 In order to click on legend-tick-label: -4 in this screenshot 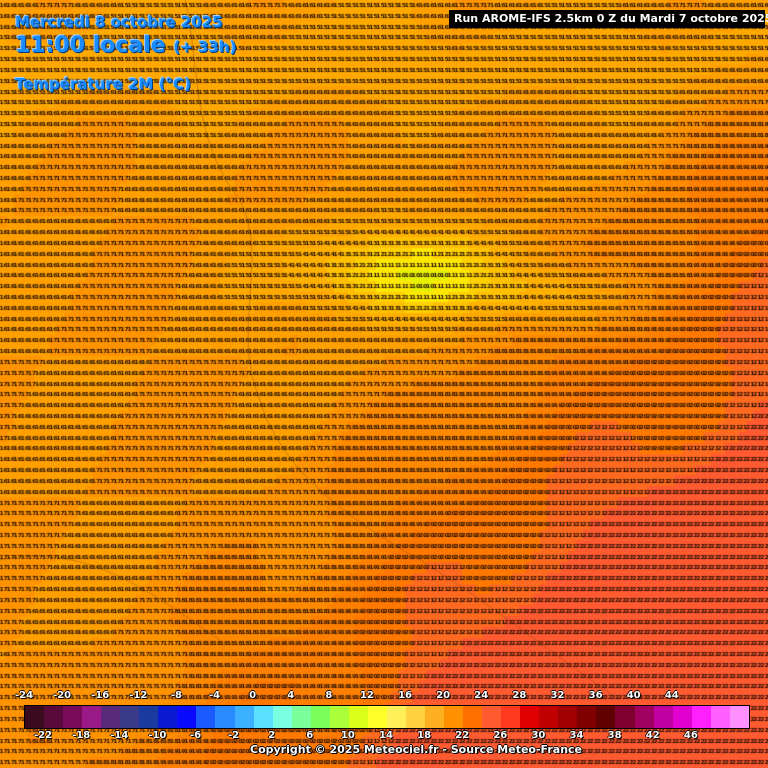, I will do `click(214, 695)`.